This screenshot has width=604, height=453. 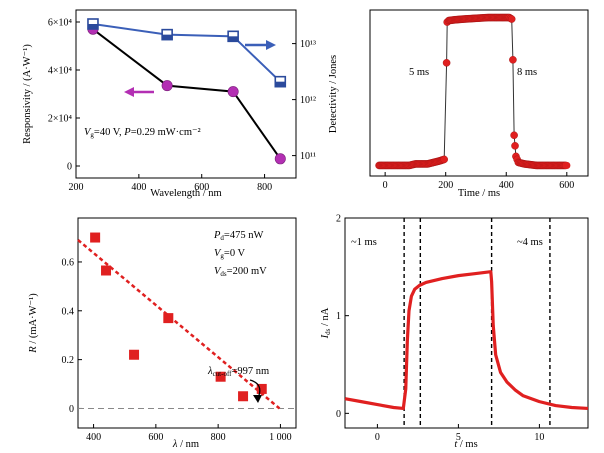 What do you see at coordinates (445, 185) in the screenshot?
I see `x-tick-label-2: 200` at bounding box center [445, 185].